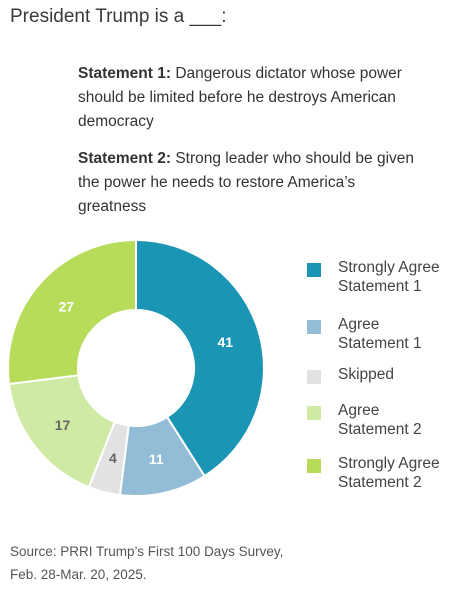  I want to click on legend-label: Strongly Agree Statement 2, so click(389, 473).